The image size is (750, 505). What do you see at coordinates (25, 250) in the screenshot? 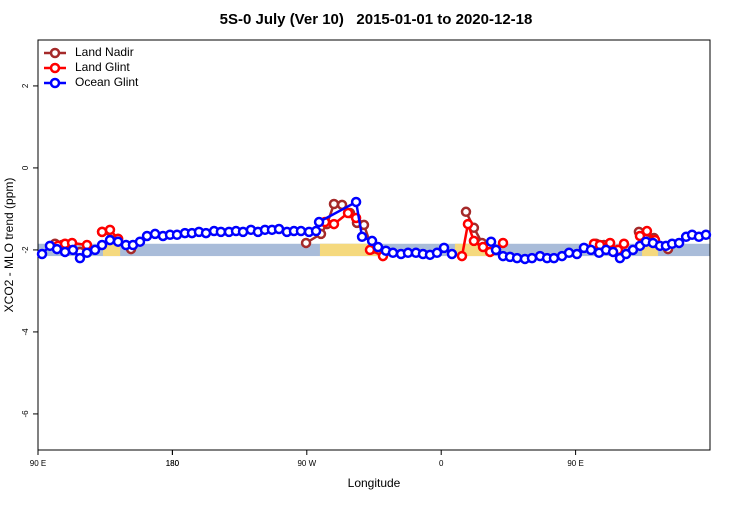
I see `y-tick-label: -2` at bounding box center [25, 250].